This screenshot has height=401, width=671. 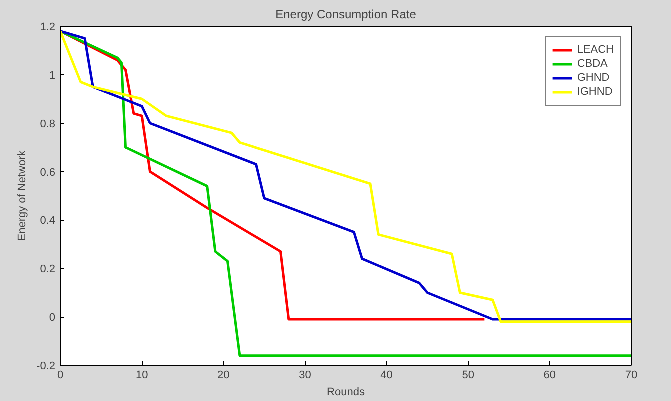 What do you see at coordinates (595, 50) in the screenshot?
I see `legend-label: LEACH` at bounding box center [595, 50].